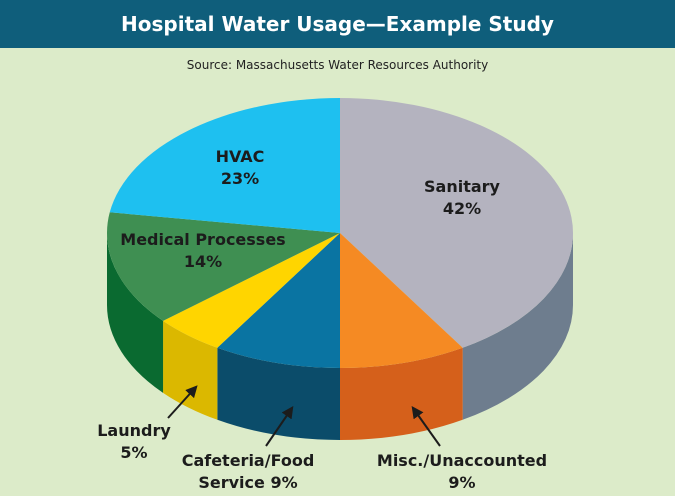  Describe the element at coordinates (203, 251) in the screenshot. I see `slice-label: Medical Processes 14%` at that location.